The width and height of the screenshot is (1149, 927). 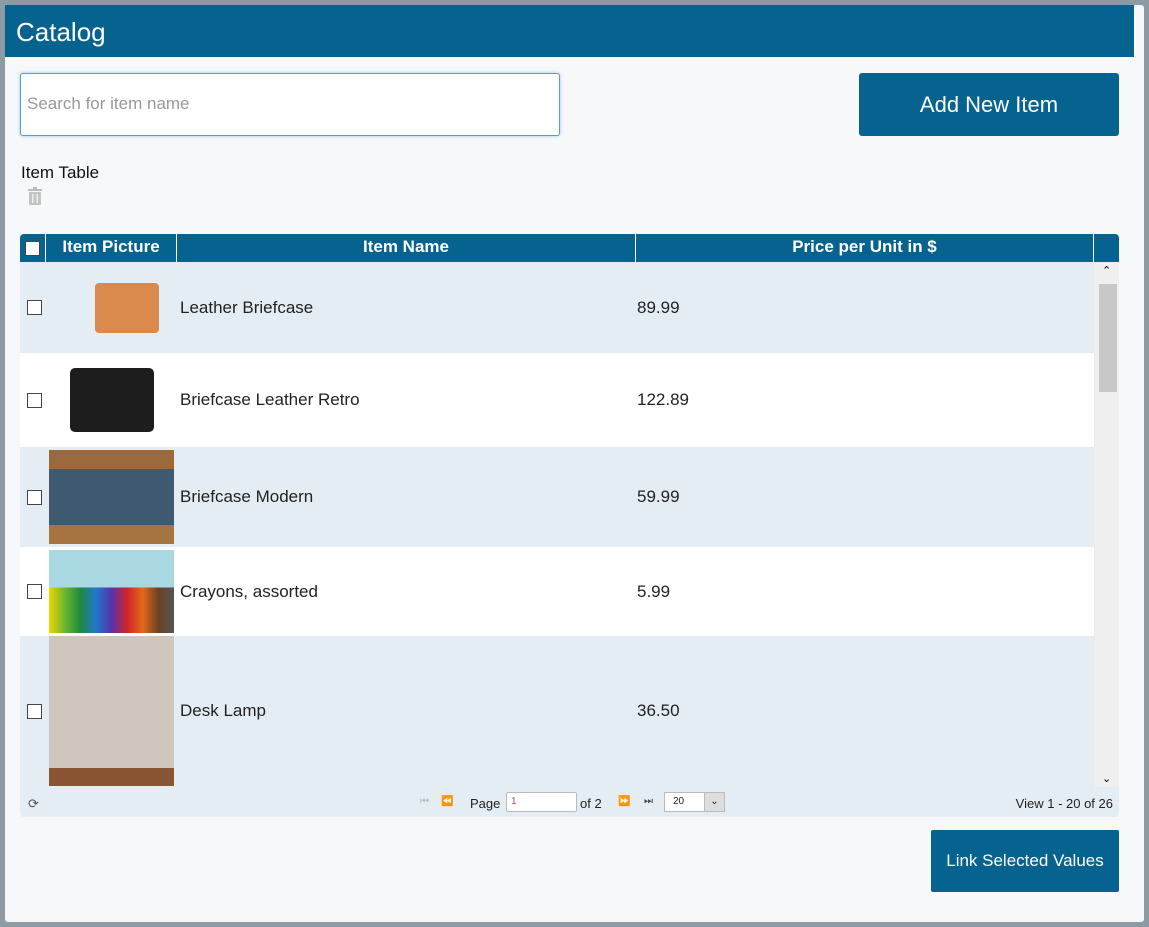 What do you see at coordinates (485, 803) in the screenshot?
I see `page-label: Page` at bounding box center [485, 803].